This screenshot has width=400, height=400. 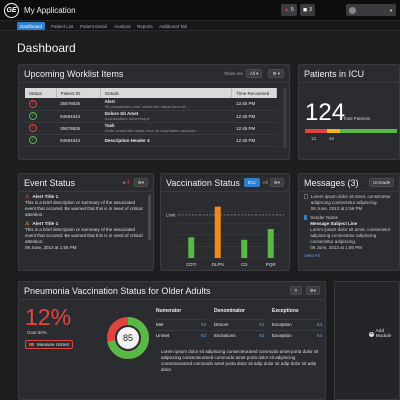 I want to click on row-detail-title: Task, so click(x=109, y=125).